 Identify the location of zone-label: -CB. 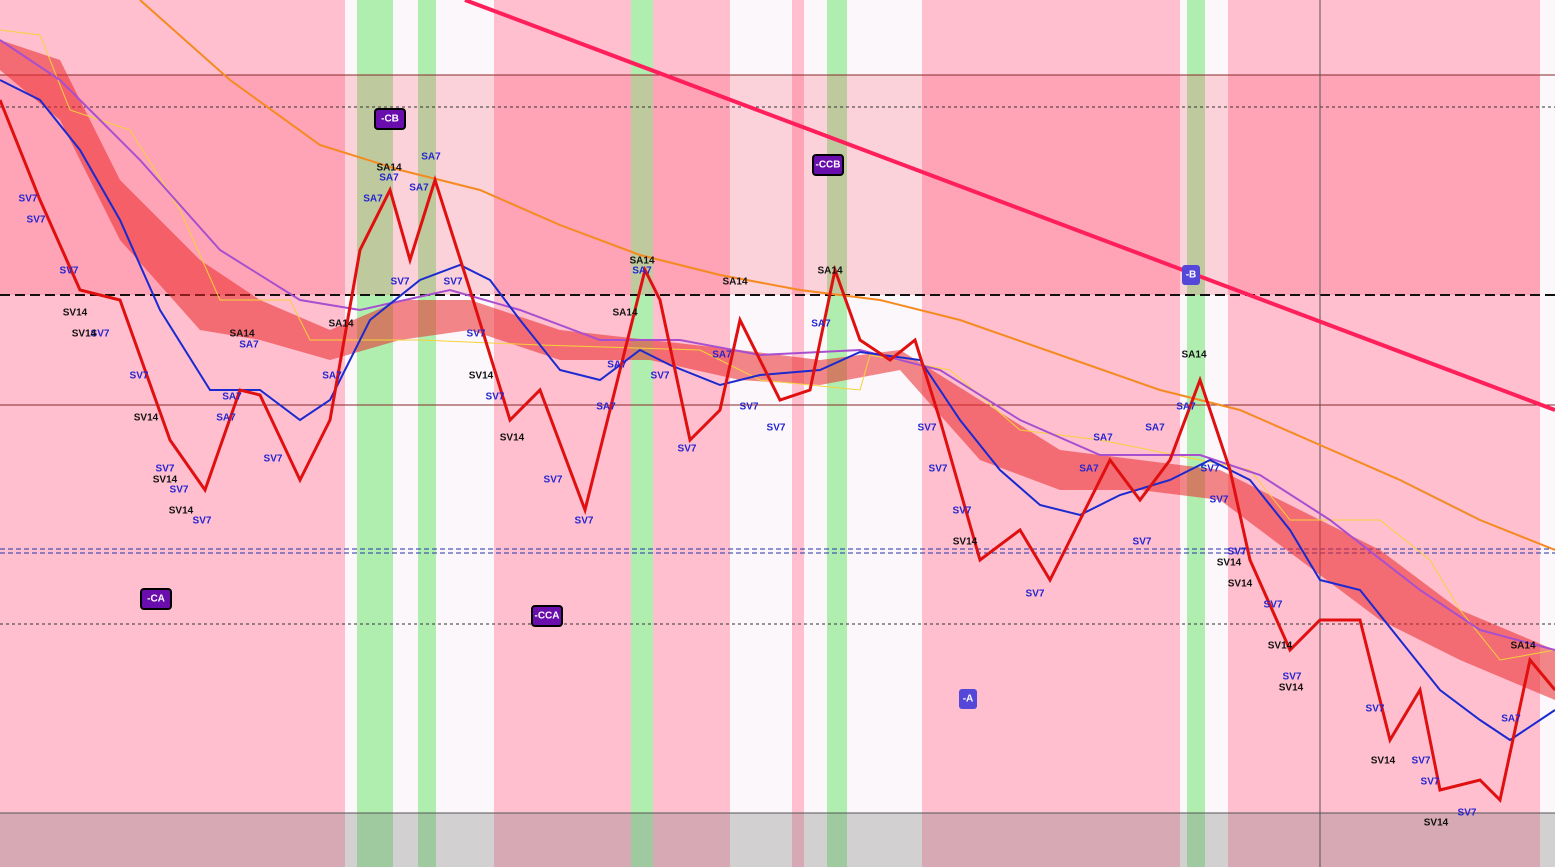
(390, 119).